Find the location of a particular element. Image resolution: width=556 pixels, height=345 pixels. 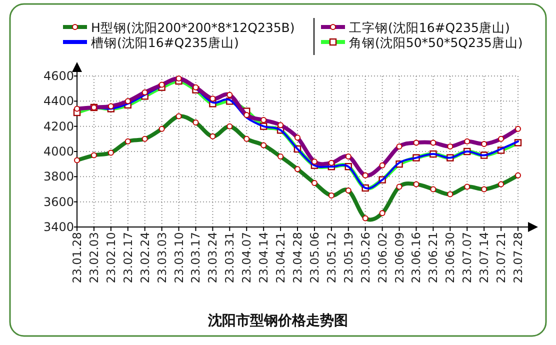

x-tick-label: 23.03.24 is located at coordinates (213, 258).